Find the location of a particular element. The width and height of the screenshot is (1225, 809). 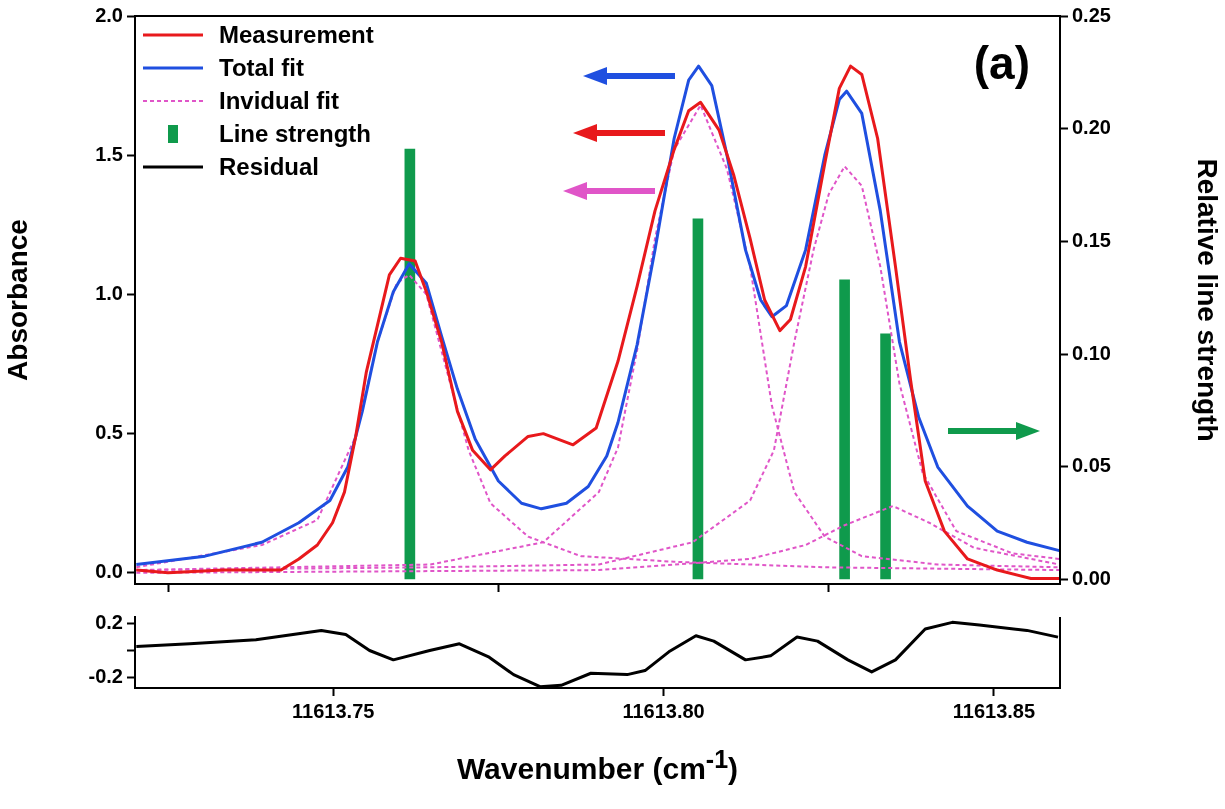

y2-tick-label: 0.00 is located at coordinates (1091, 578).